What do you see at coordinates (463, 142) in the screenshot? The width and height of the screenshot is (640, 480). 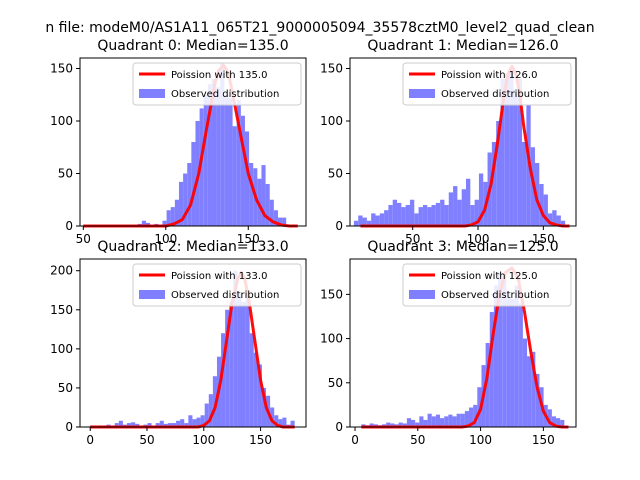 I see `axes-frame` at bounding box center [463, 142].